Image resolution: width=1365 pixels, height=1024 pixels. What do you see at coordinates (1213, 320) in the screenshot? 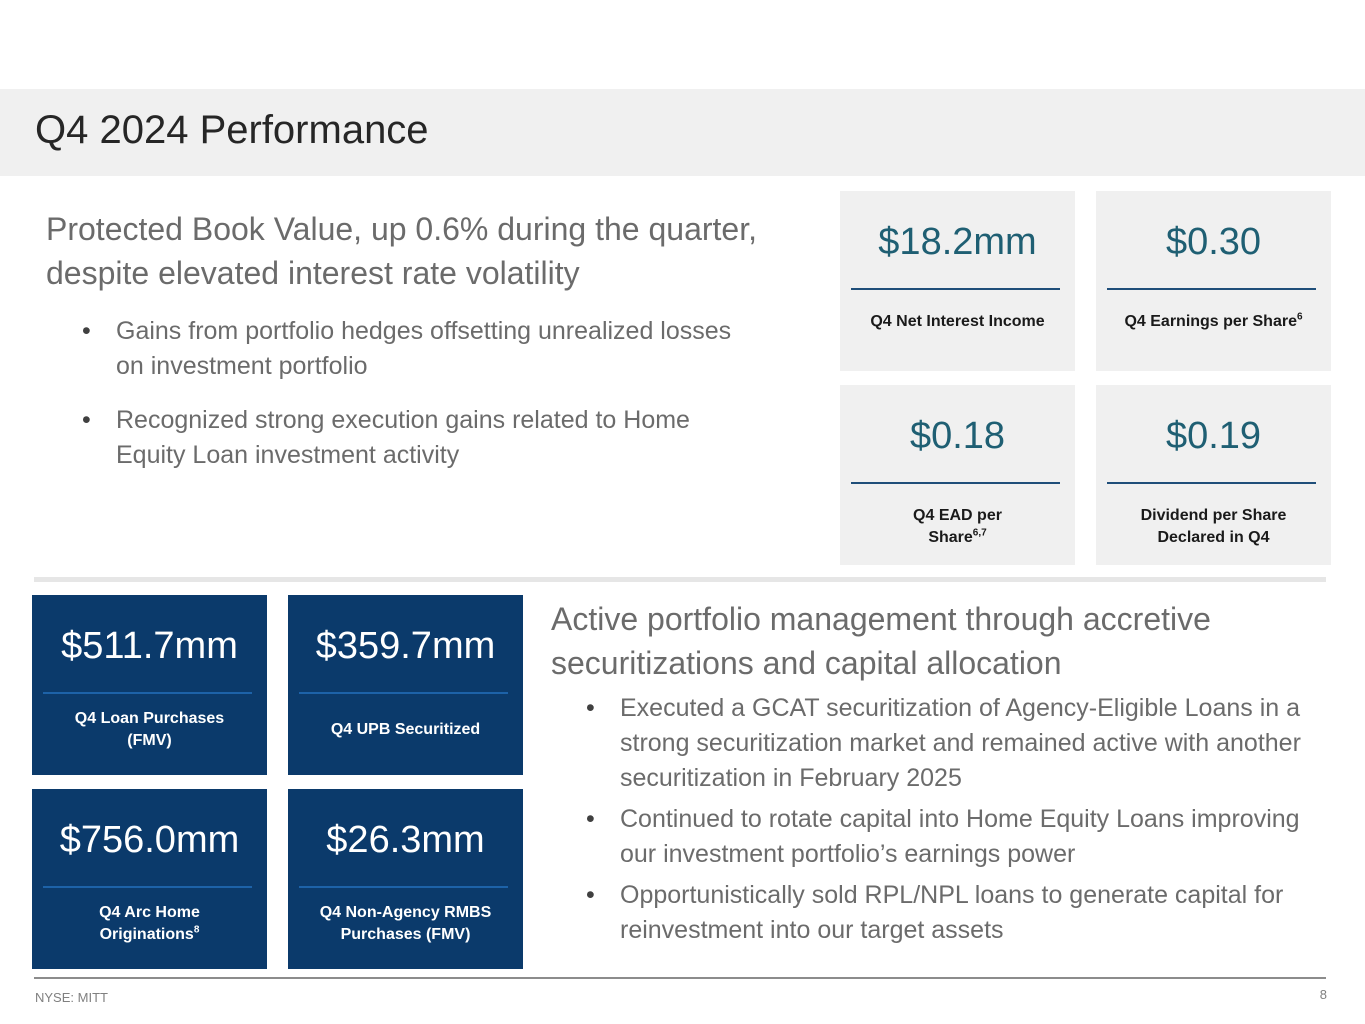
I see `stat-label: Q4 Earnings per Share6` at bounding box center [1213, 320].